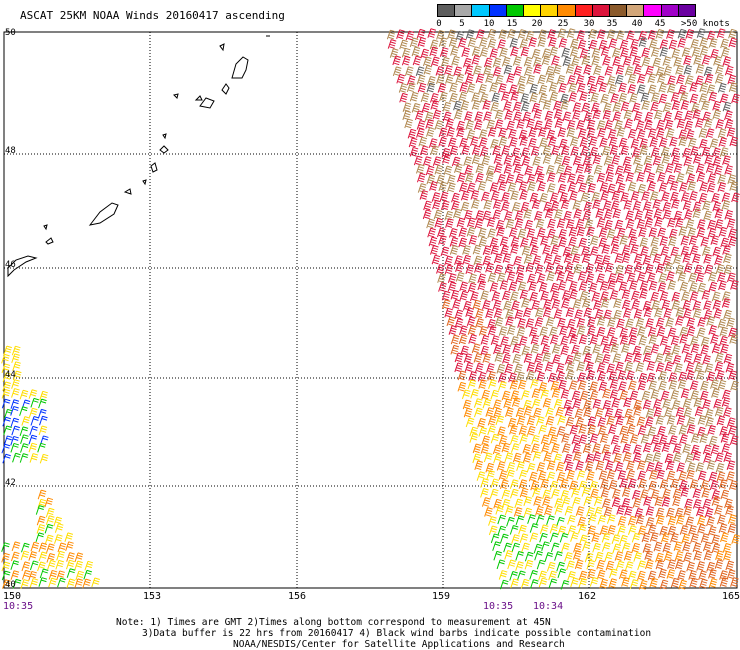  Describe the element at coordinates (583, 17) in the screenshot. I see `wind-speed-legend: 0 5 10 15 20 25 30 35 40 45 >50 knots` at that location.